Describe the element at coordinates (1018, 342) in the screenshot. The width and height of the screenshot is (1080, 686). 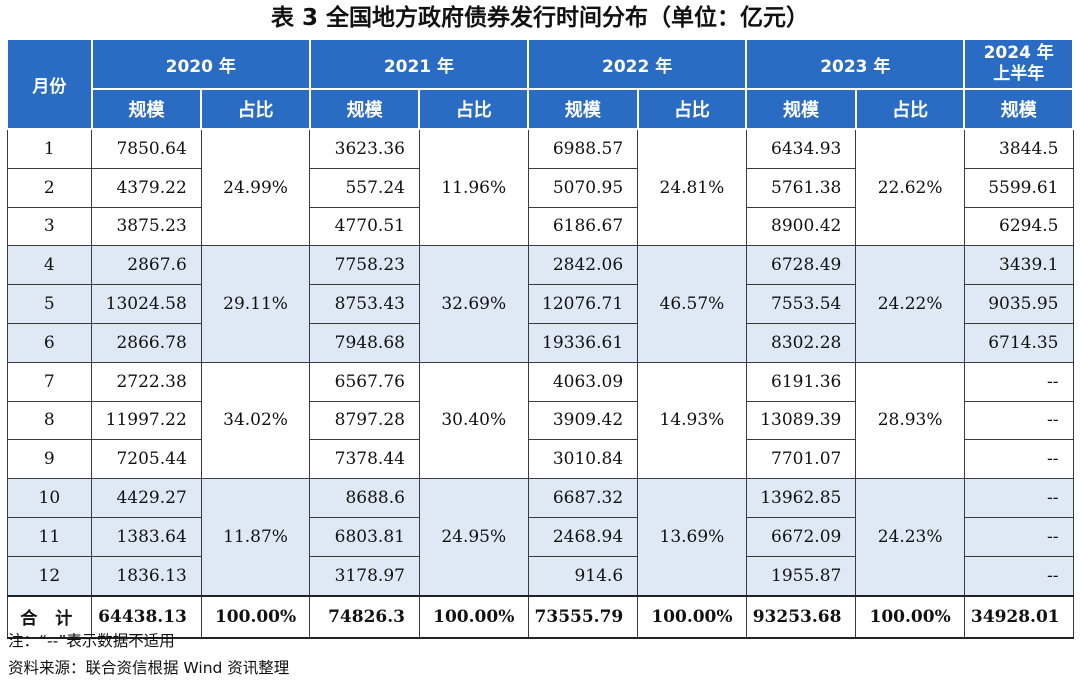
I see `scale-2024-cell: 6714.35` at that location.